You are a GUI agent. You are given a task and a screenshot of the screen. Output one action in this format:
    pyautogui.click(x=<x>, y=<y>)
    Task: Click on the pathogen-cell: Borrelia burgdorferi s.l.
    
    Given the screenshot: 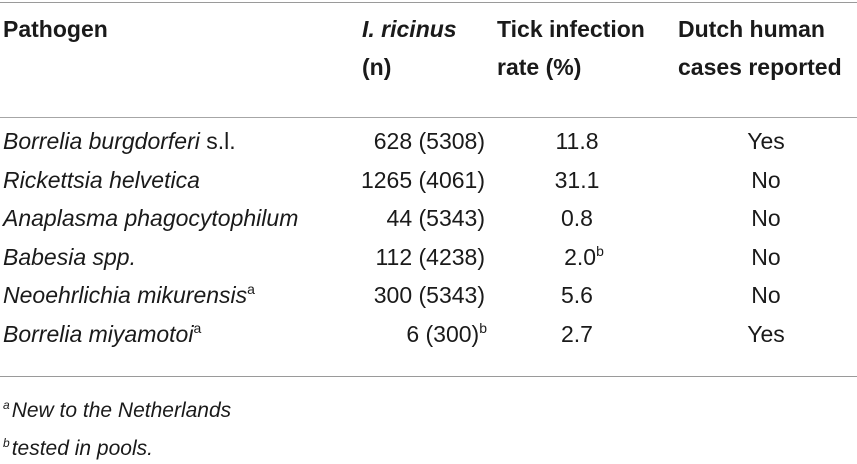 What is the action you would take?
    pyautogui.click(x=119, y=141)
    